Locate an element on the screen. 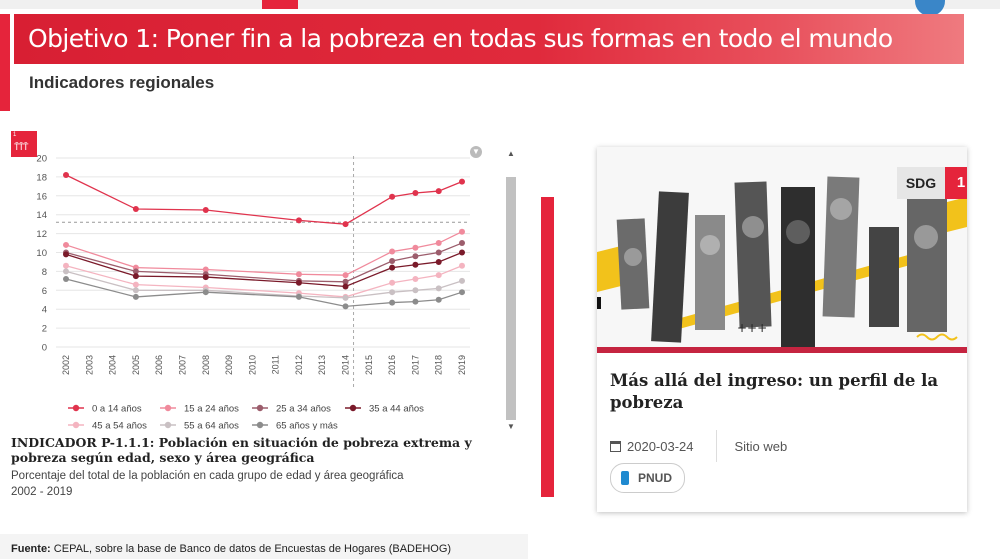  download-icon: ▼ is located at coordinates (476, 152).